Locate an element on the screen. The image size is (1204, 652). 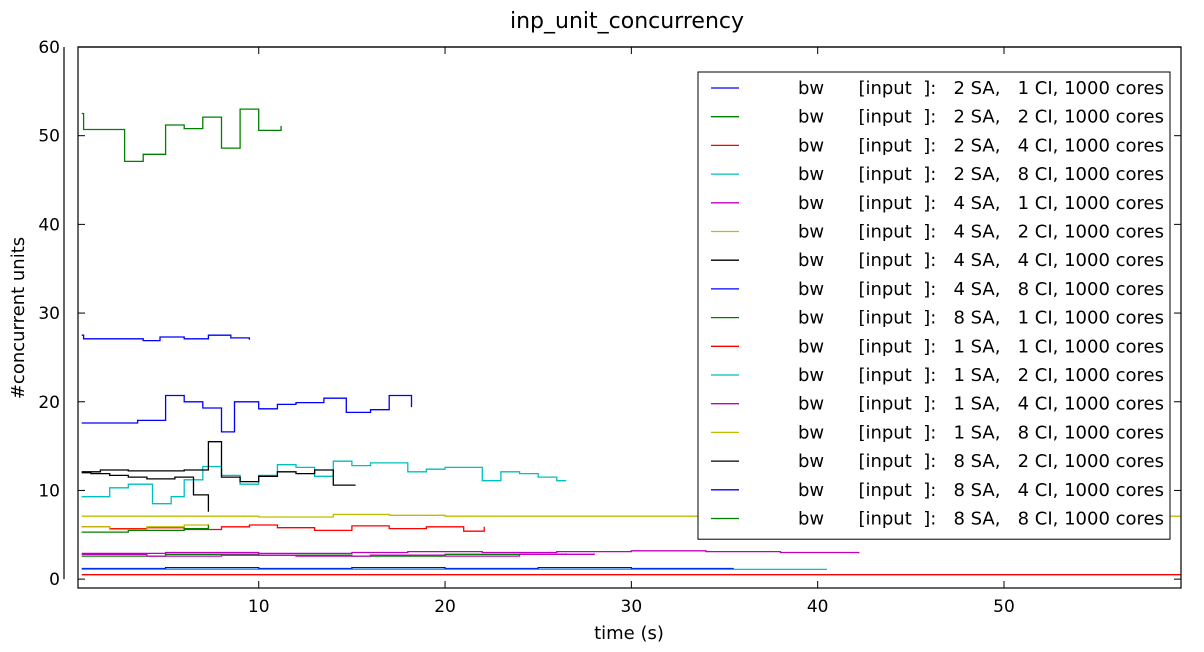
legend-label: bw [input ]: 1 SA, 8 CI, 1000 cores is located at coordinates (981, 432).